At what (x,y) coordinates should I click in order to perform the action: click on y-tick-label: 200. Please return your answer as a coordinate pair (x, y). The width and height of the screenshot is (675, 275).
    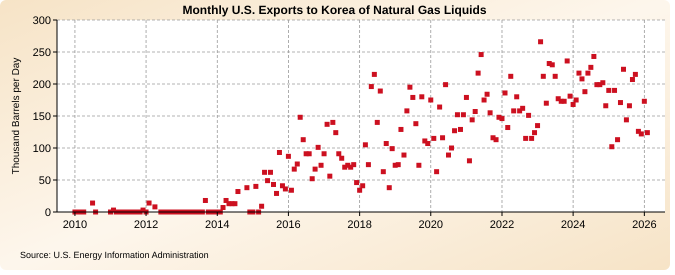
    Looking at the image, I should click on (41, 84).